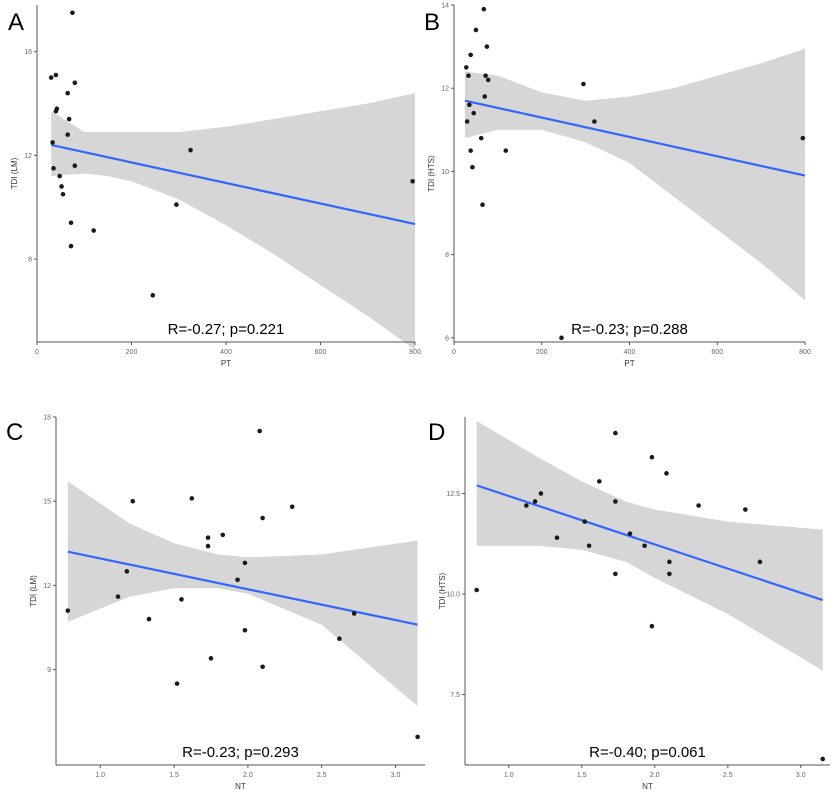 The height and width of the screenshot is (800, 839). What do you see at coordinates (240, 752) in the screenshot?
I see `correlation-annotation: R=-0.23; p=0.293` at bounding box center [240, 752].